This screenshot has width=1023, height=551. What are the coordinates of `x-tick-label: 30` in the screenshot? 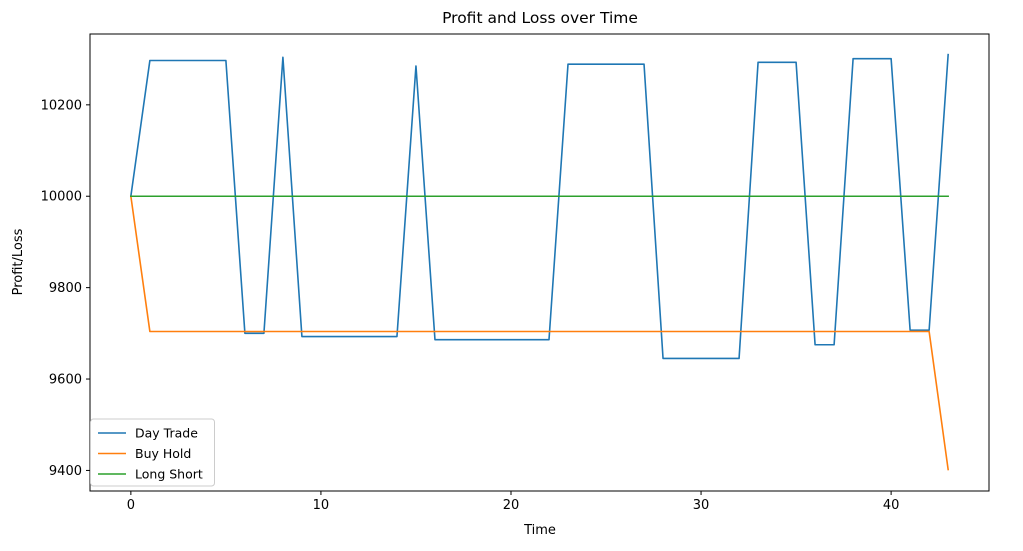 It's located at (701, 505).